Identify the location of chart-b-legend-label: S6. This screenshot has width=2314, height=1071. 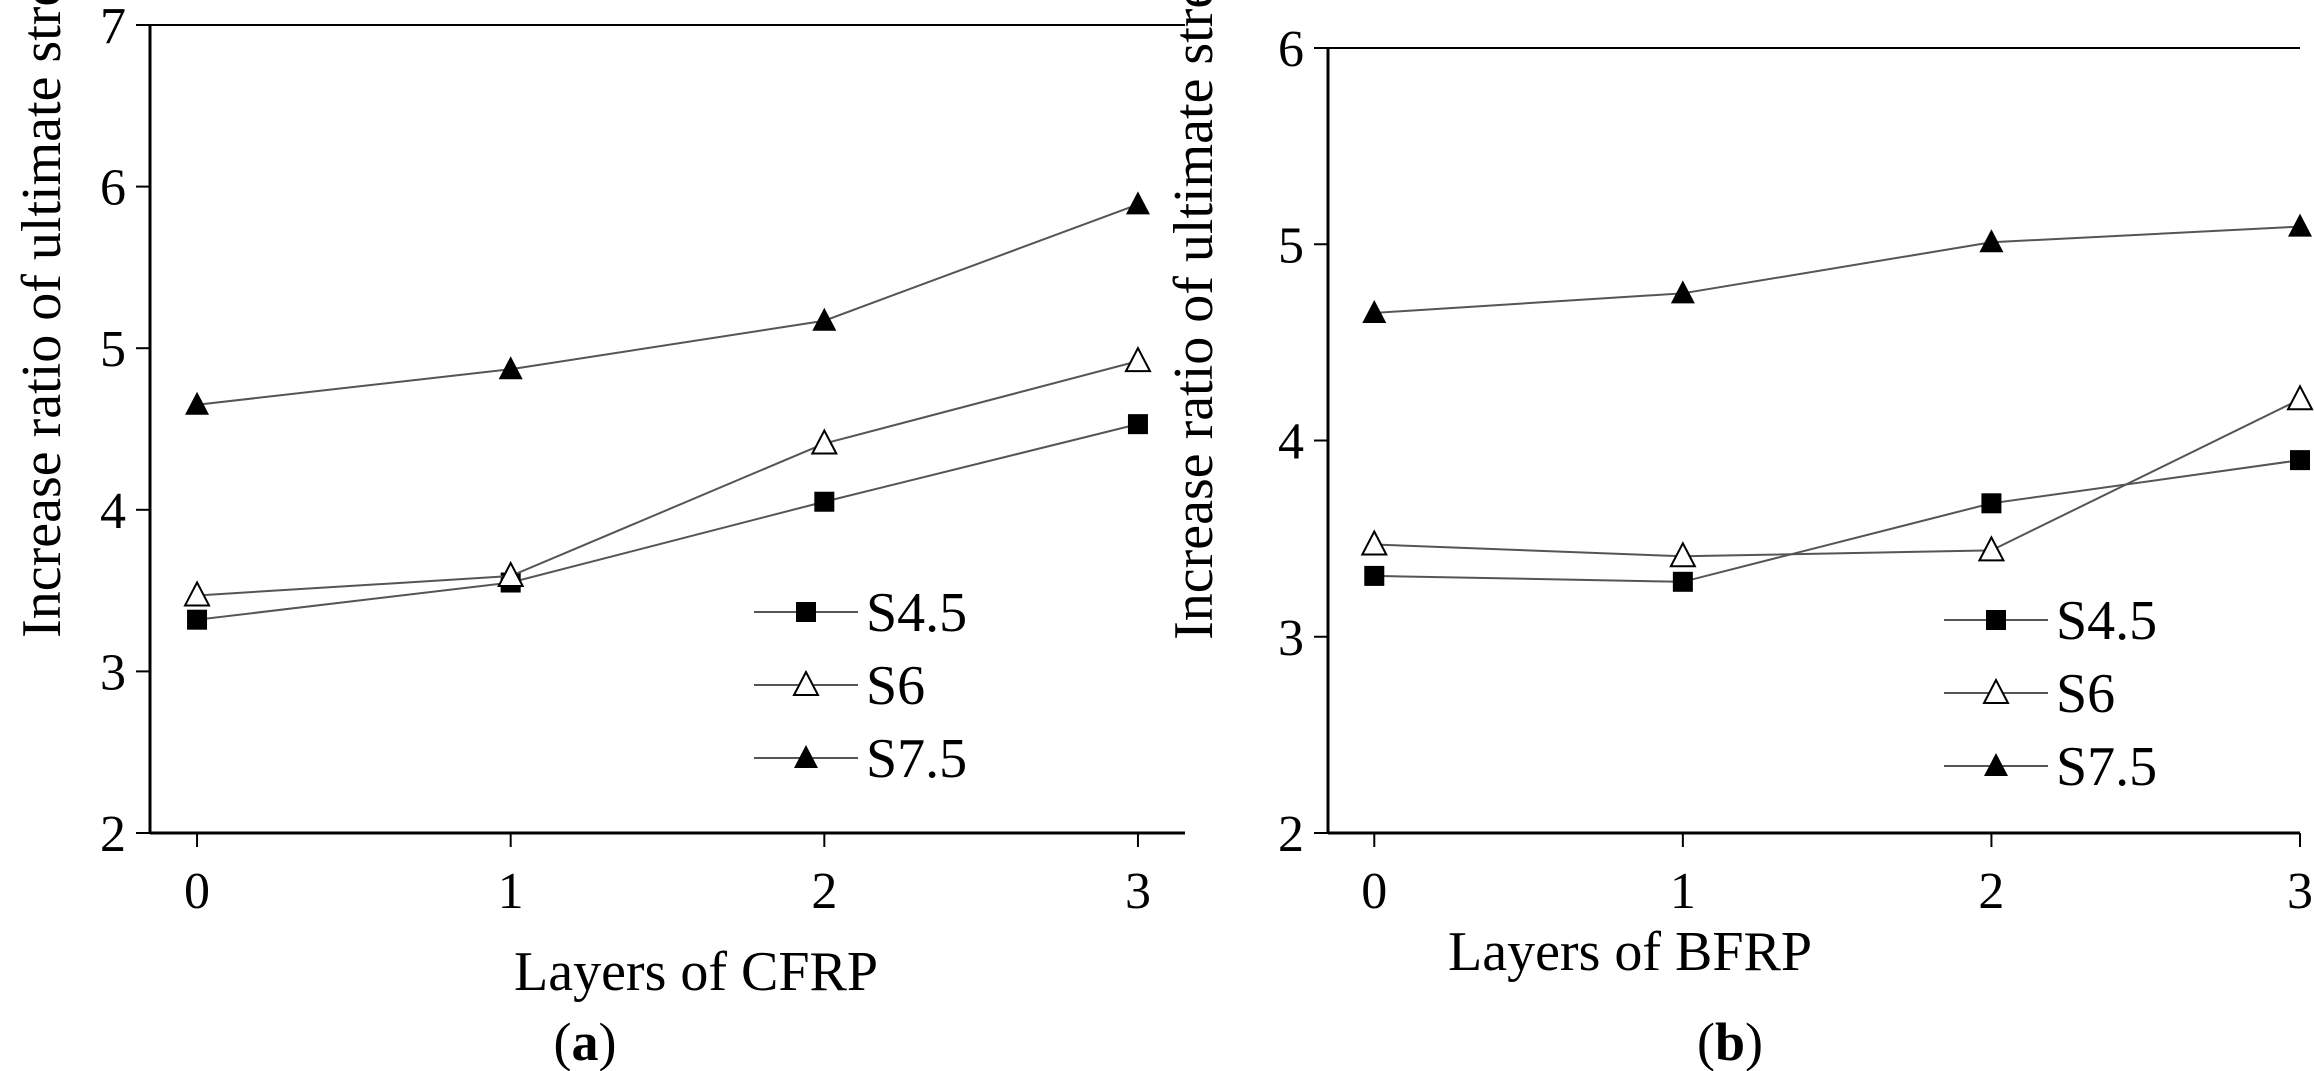
(2085, 694).